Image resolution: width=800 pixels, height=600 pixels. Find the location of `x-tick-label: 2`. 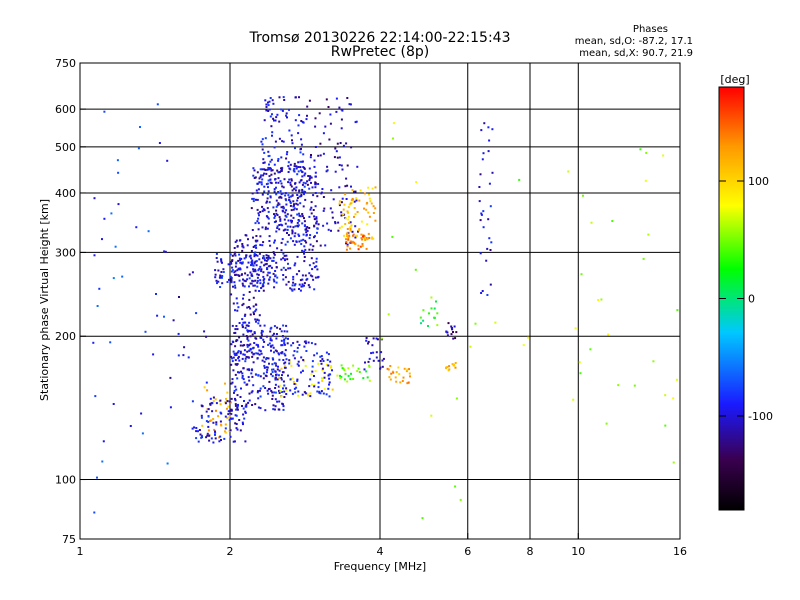

x-tick-label: 2 is located at coordinates (230, 551).